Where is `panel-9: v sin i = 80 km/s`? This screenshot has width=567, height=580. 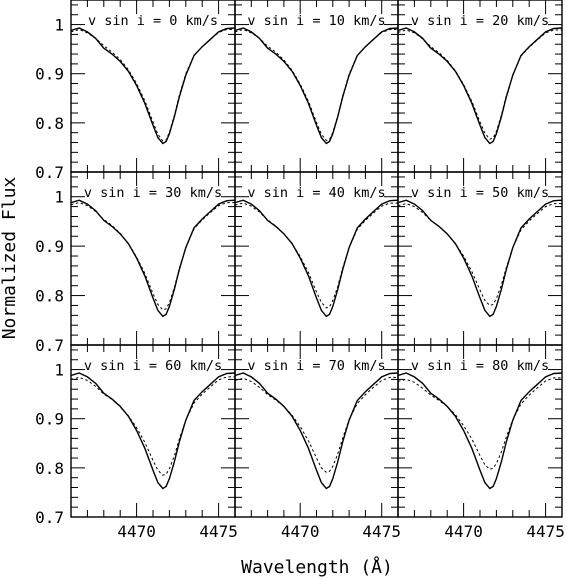 panel-9: v sin i = 80 km/s is located at coordinates (480, 431).